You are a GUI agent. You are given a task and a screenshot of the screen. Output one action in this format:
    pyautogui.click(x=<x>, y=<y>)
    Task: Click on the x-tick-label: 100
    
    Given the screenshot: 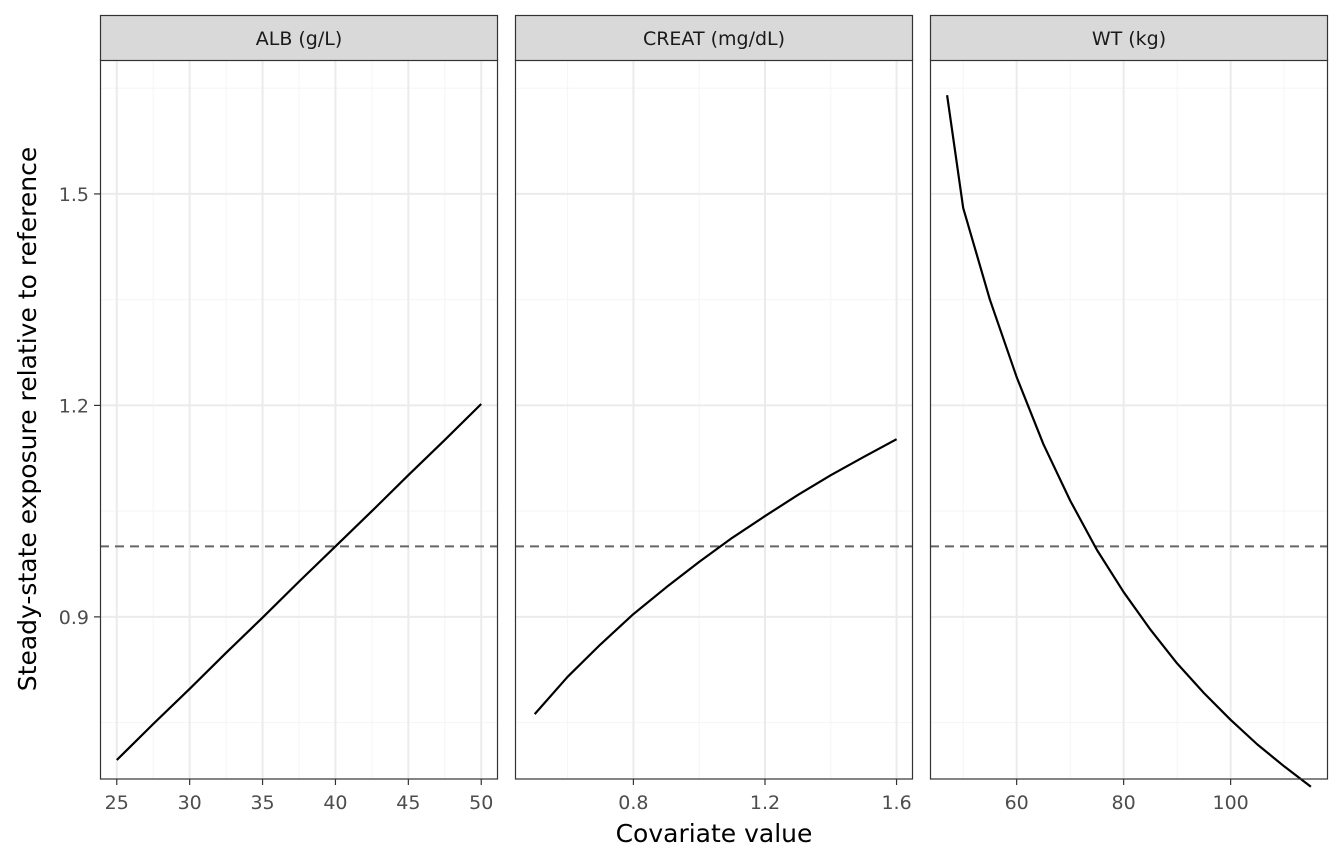 What is the action you would take?
    pyautogui.click(x=1231, y=803)
    